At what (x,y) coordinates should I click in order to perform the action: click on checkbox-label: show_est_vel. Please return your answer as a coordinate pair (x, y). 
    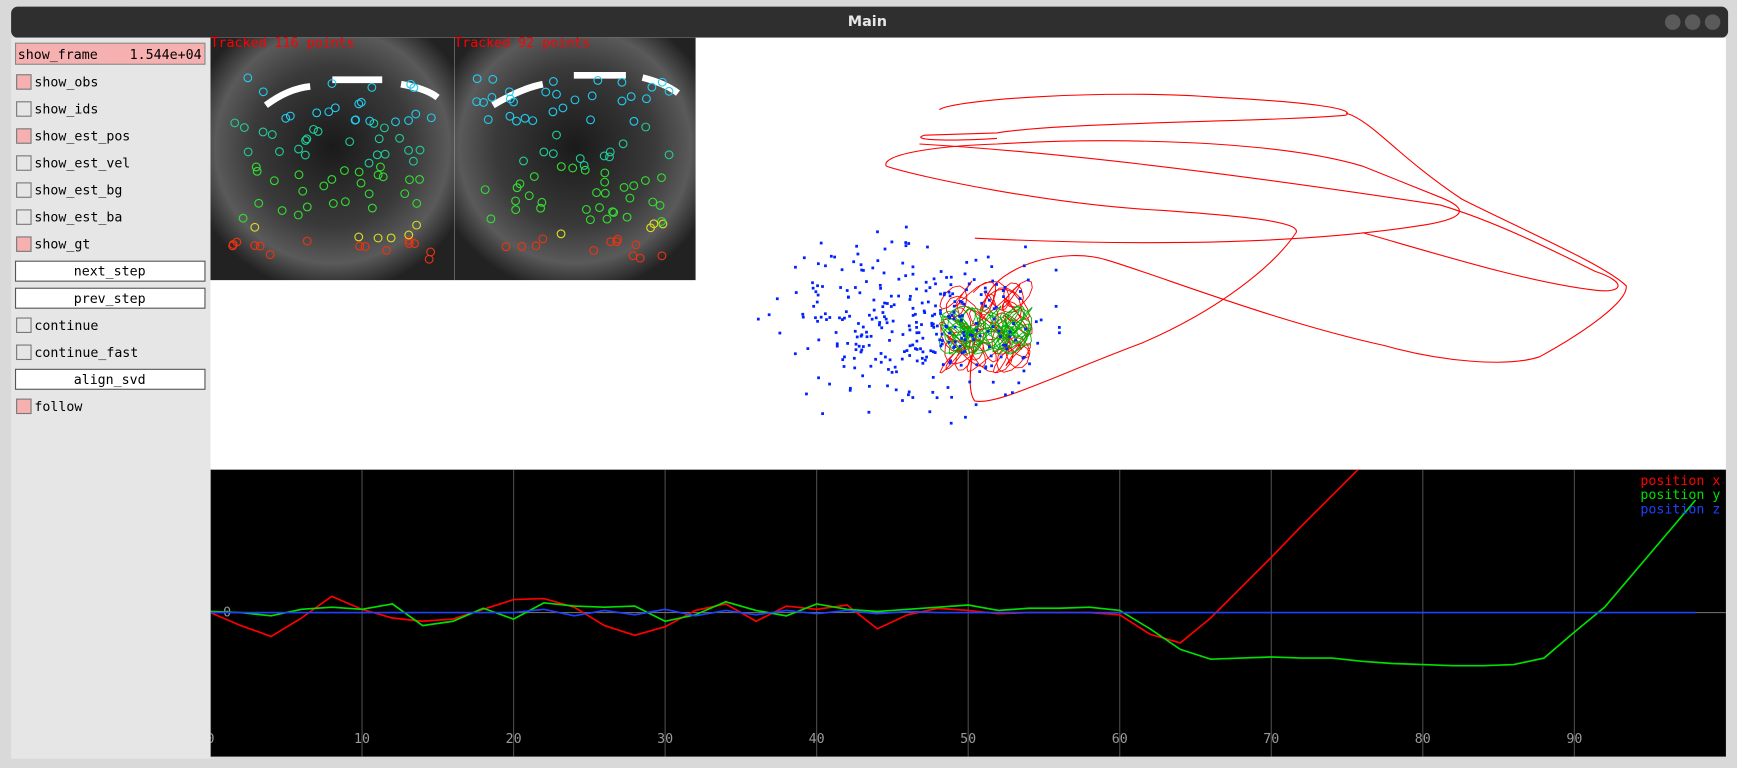
    Looking at the image, I should click on (82, 164).